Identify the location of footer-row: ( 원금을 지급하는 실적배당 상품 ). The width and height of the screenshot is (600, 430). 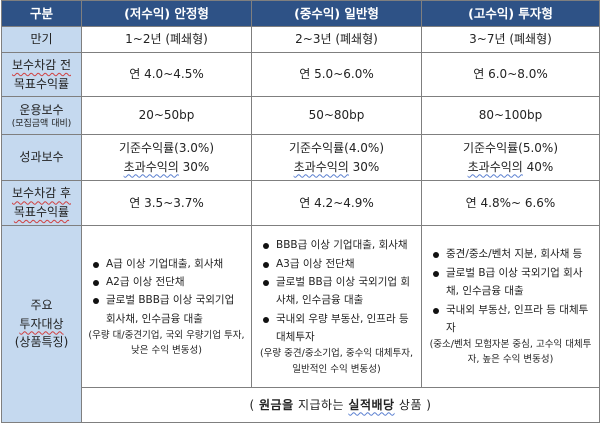
(301, 405).